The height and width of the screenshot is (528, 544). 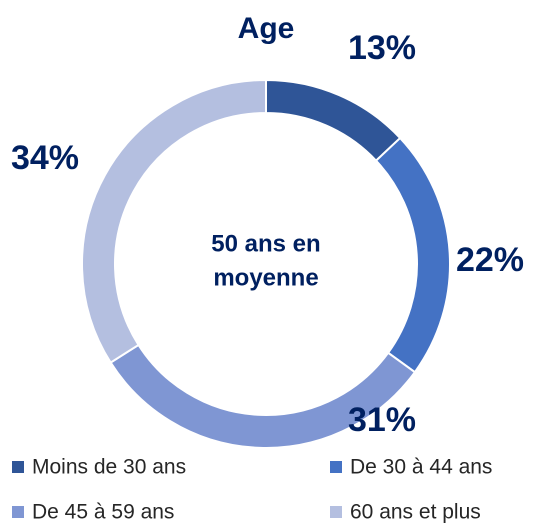 What do you see at coordinates (415, 512) in the screenshot?
I see `legend-label: 60 ans et plus` at bounding box center [415, 512].